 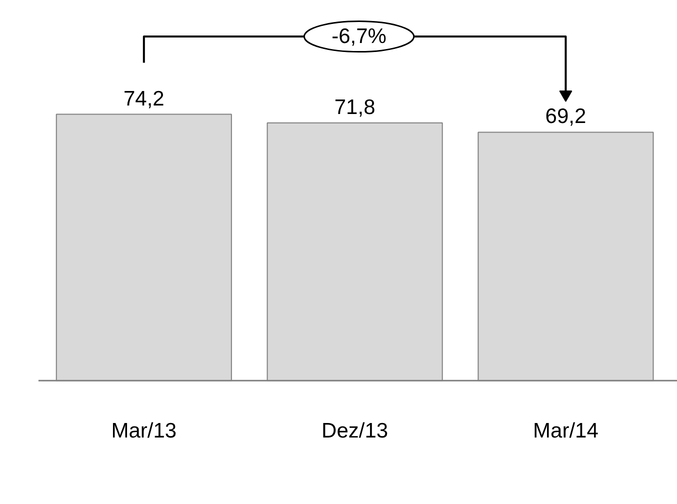 What do you see at coordinates (143, 98) in the screenshot?
I see `data-label: 74,2` at bounding box center [143, 98].